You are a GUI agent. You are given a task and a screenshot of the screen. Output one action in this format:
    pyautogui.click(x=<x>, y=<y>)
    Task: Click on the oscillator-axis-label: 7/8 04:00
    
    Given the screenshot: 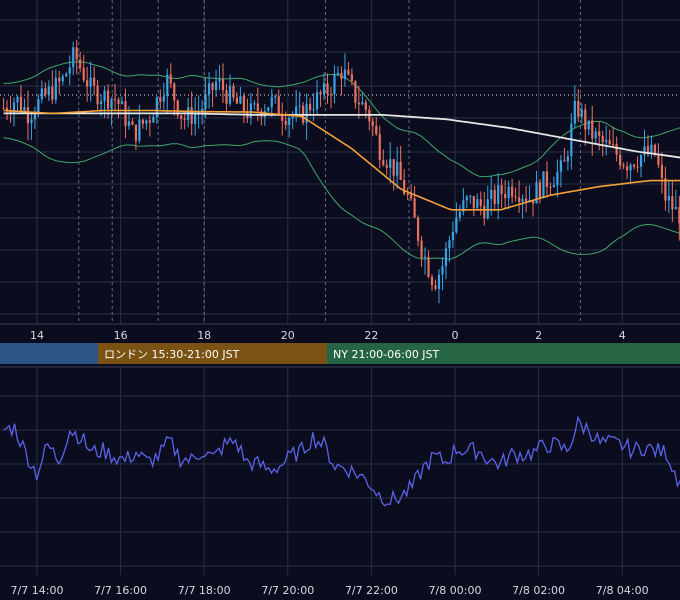 What is the action you would take?
    pyautogui.click(x=622, y=590)
    